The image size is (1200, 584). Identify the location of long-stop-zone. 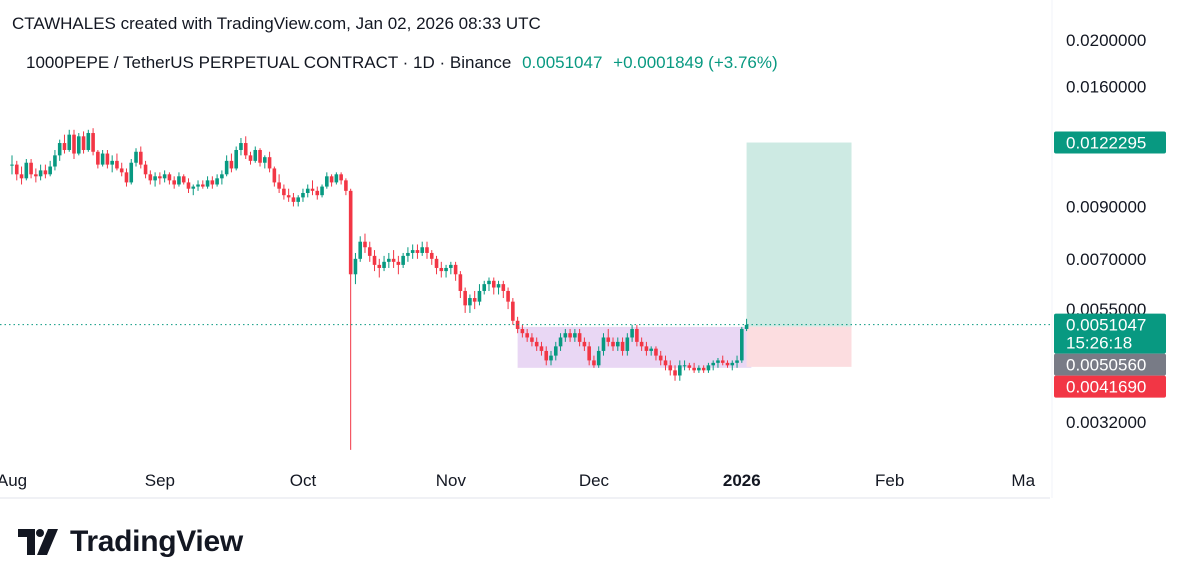
(799, 346).